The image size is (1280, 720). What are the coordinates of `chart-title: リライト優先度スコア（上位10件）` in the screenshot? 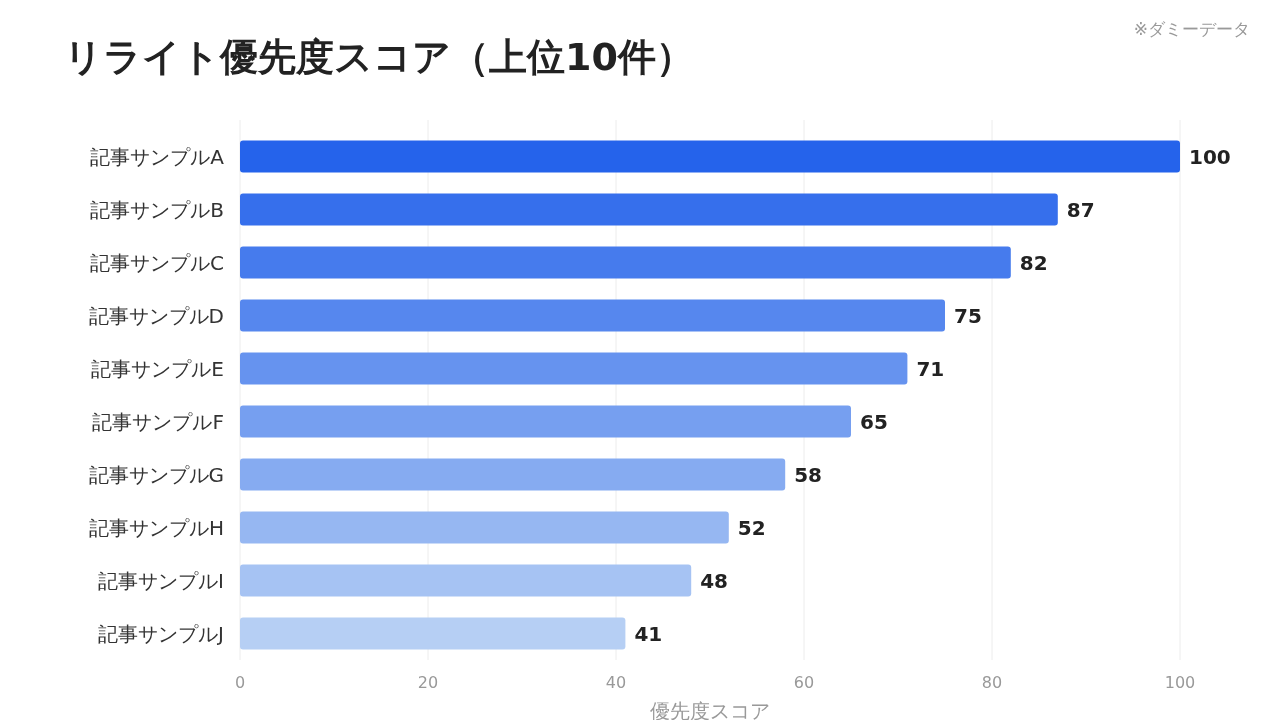 It's located at (379, 57).